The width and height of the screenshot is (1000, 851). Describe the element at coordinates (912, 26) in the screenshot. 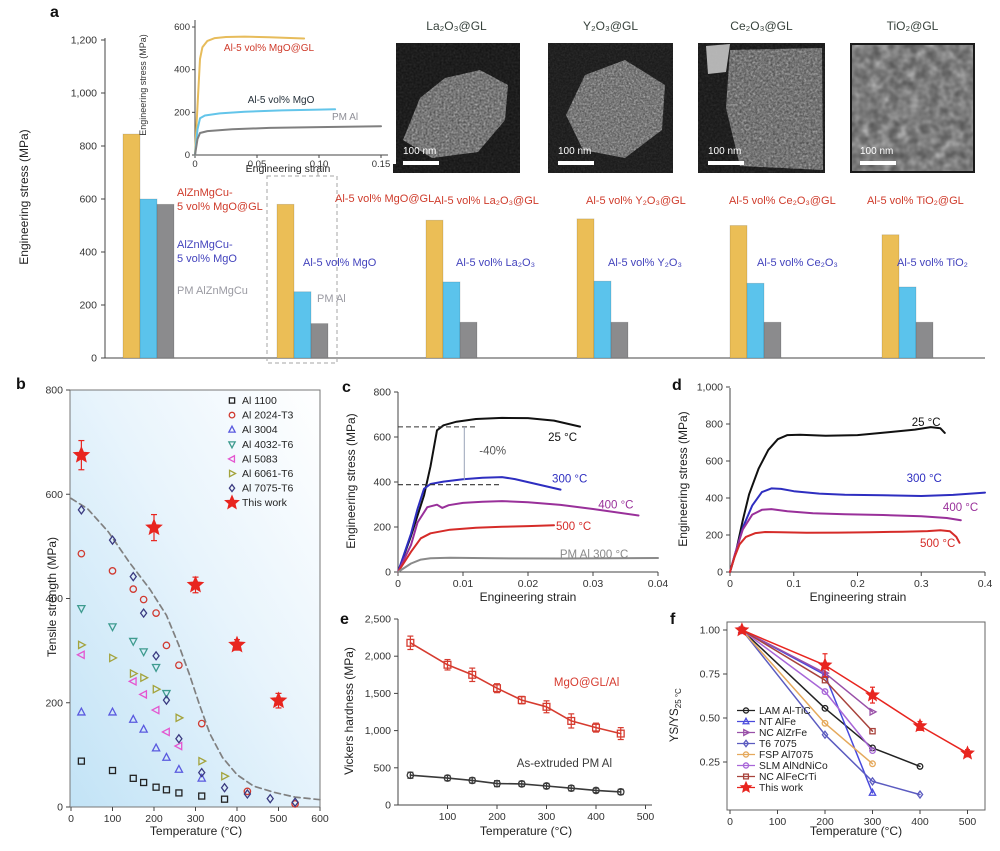

I see `sem-title-tio2: TiO₂@GL` at that location.